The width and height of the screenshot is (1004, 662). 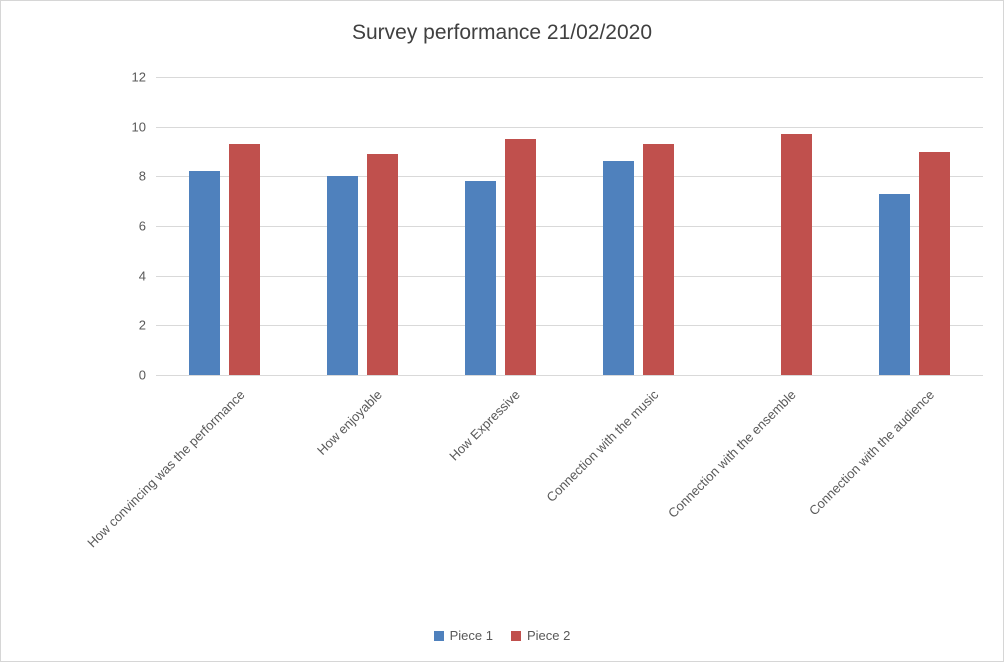 I want to click on x-category-label-2: How enjoyable, so click(x=350, y=422).